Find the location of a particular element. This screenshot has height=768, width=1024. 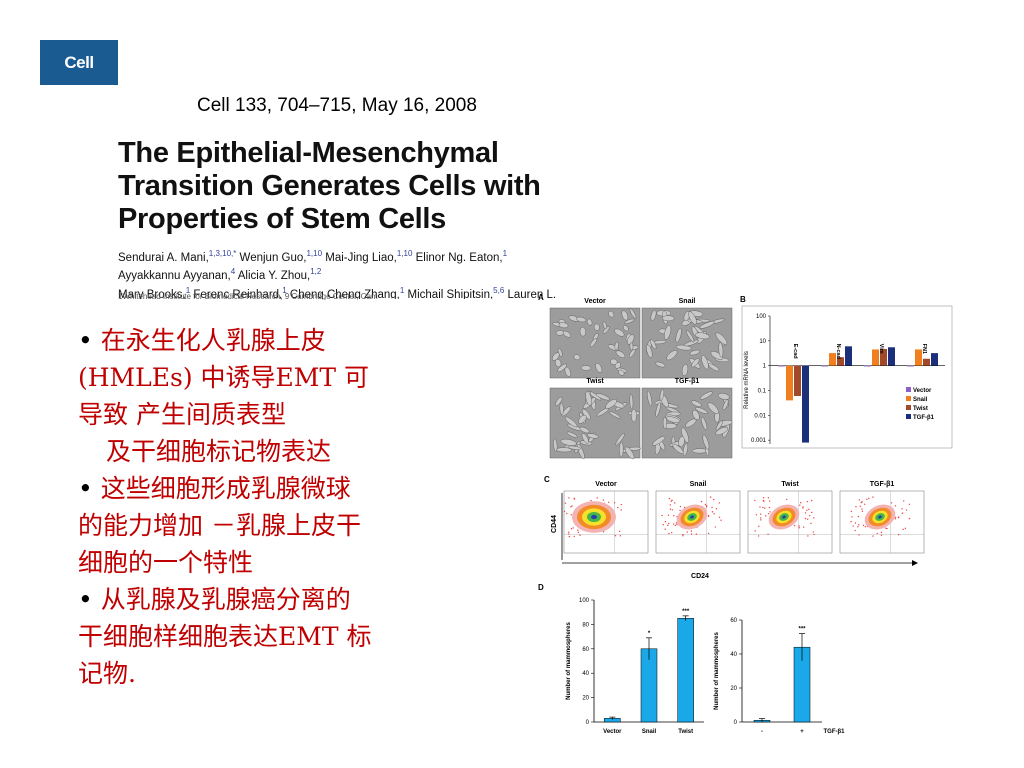

flow-label: Twist is located at coordinates (790, 484).